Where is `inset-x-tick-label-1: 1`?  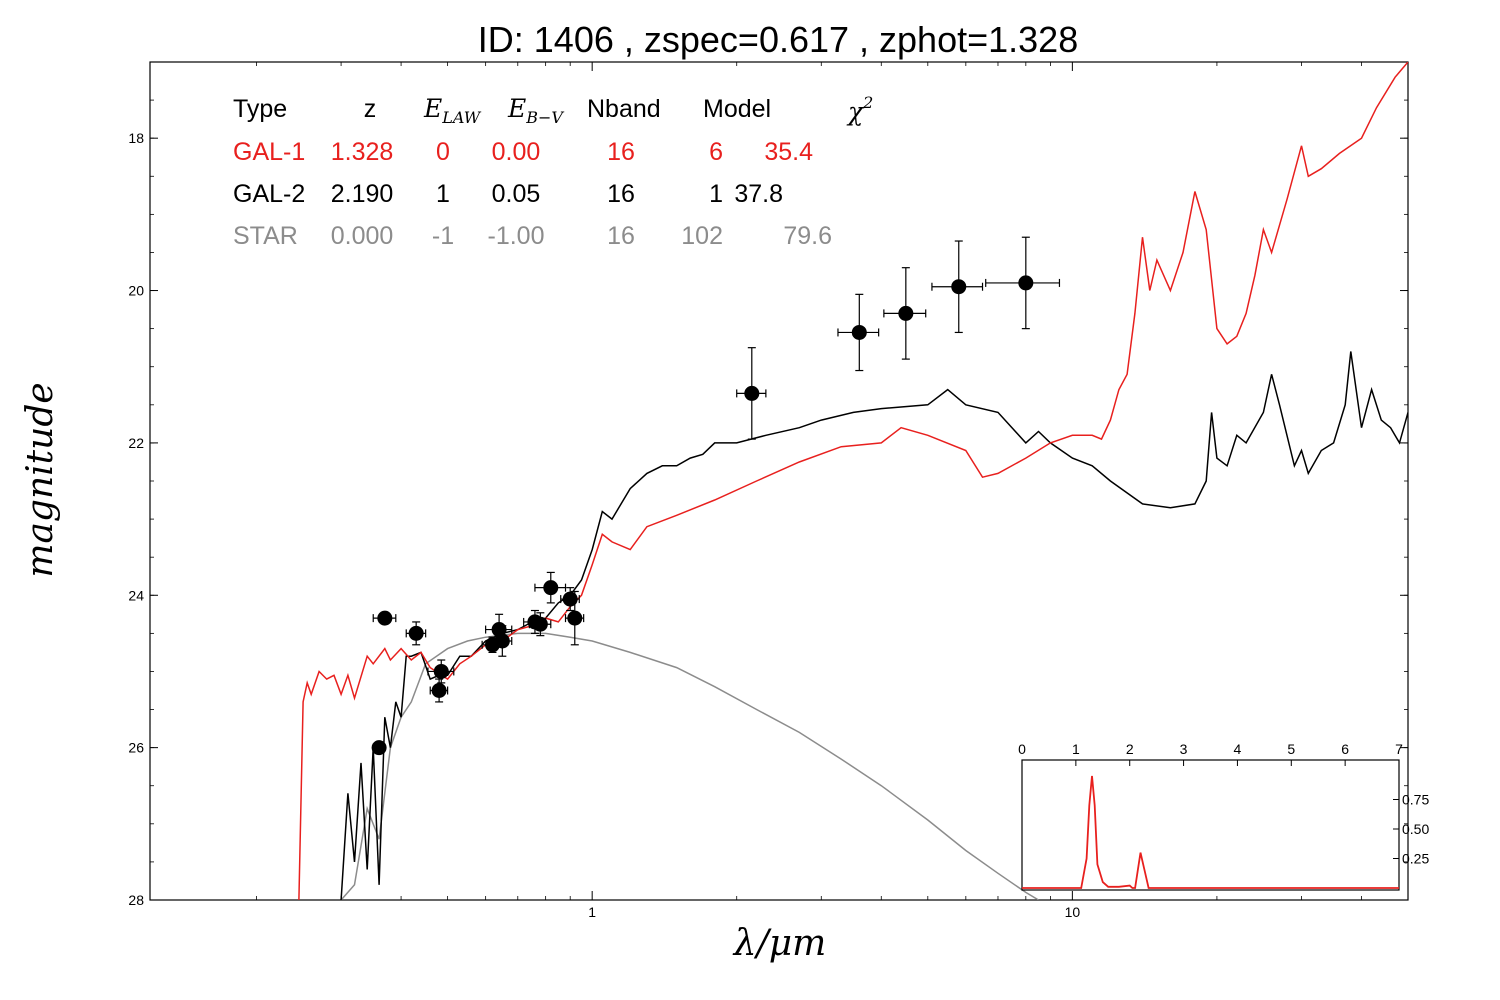
inset-x-tick-label-1: 1 is located at coordinates (1076, 749).